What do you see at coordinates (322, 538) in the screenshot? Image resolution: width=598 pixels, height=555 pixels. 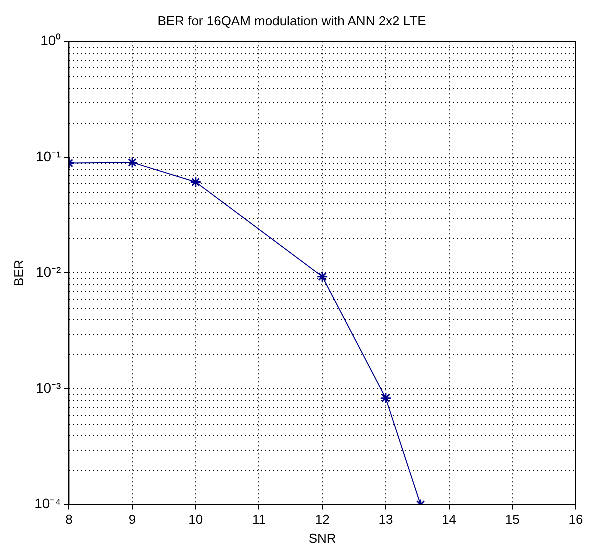 I see `x-axis-title: SNR` at bounding box center [322, 538].